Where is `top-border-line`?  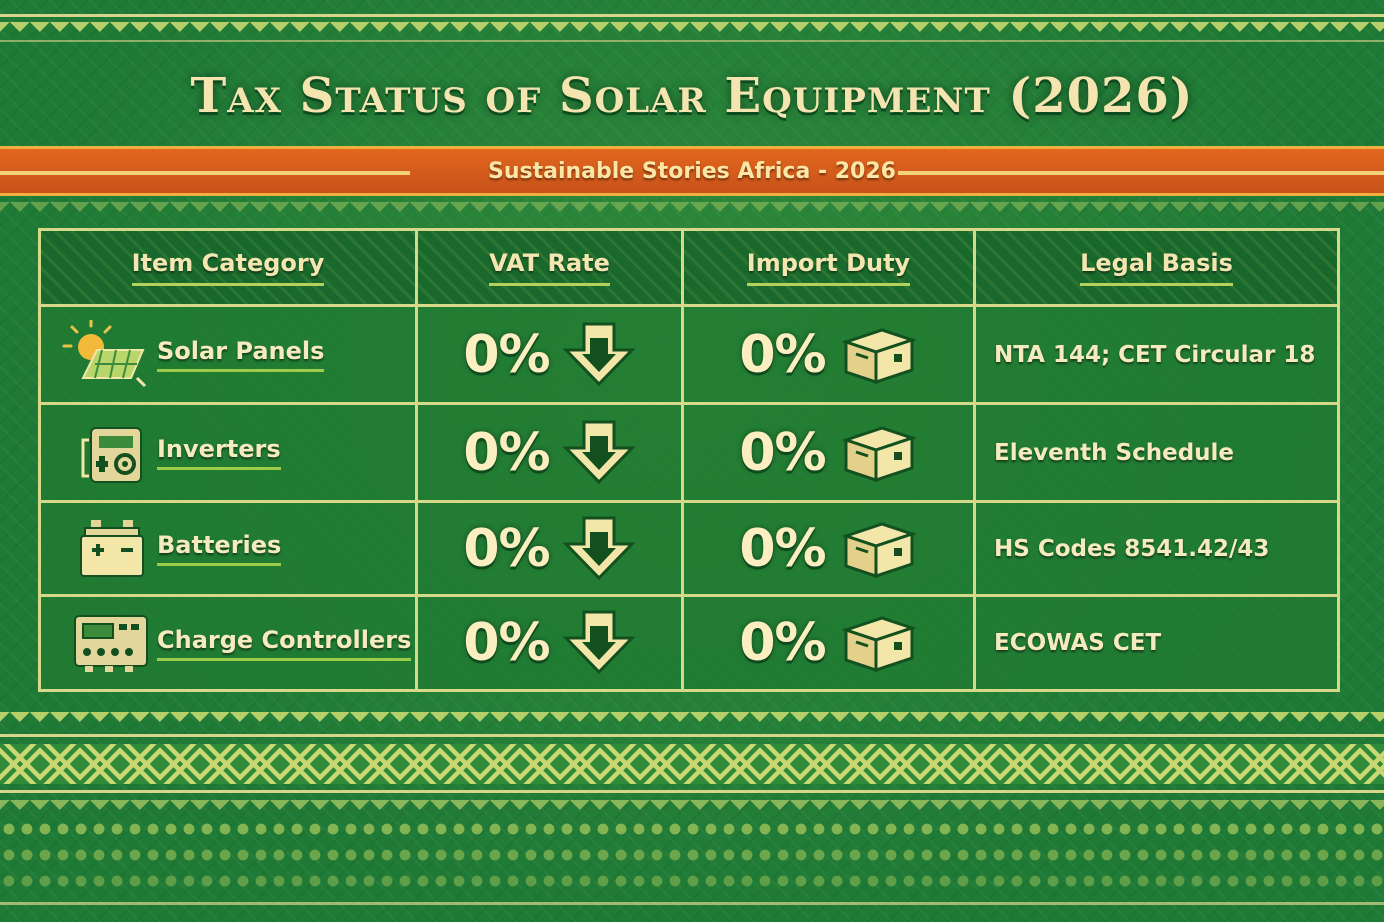
top-border-line is located at coordinates (692, 15).